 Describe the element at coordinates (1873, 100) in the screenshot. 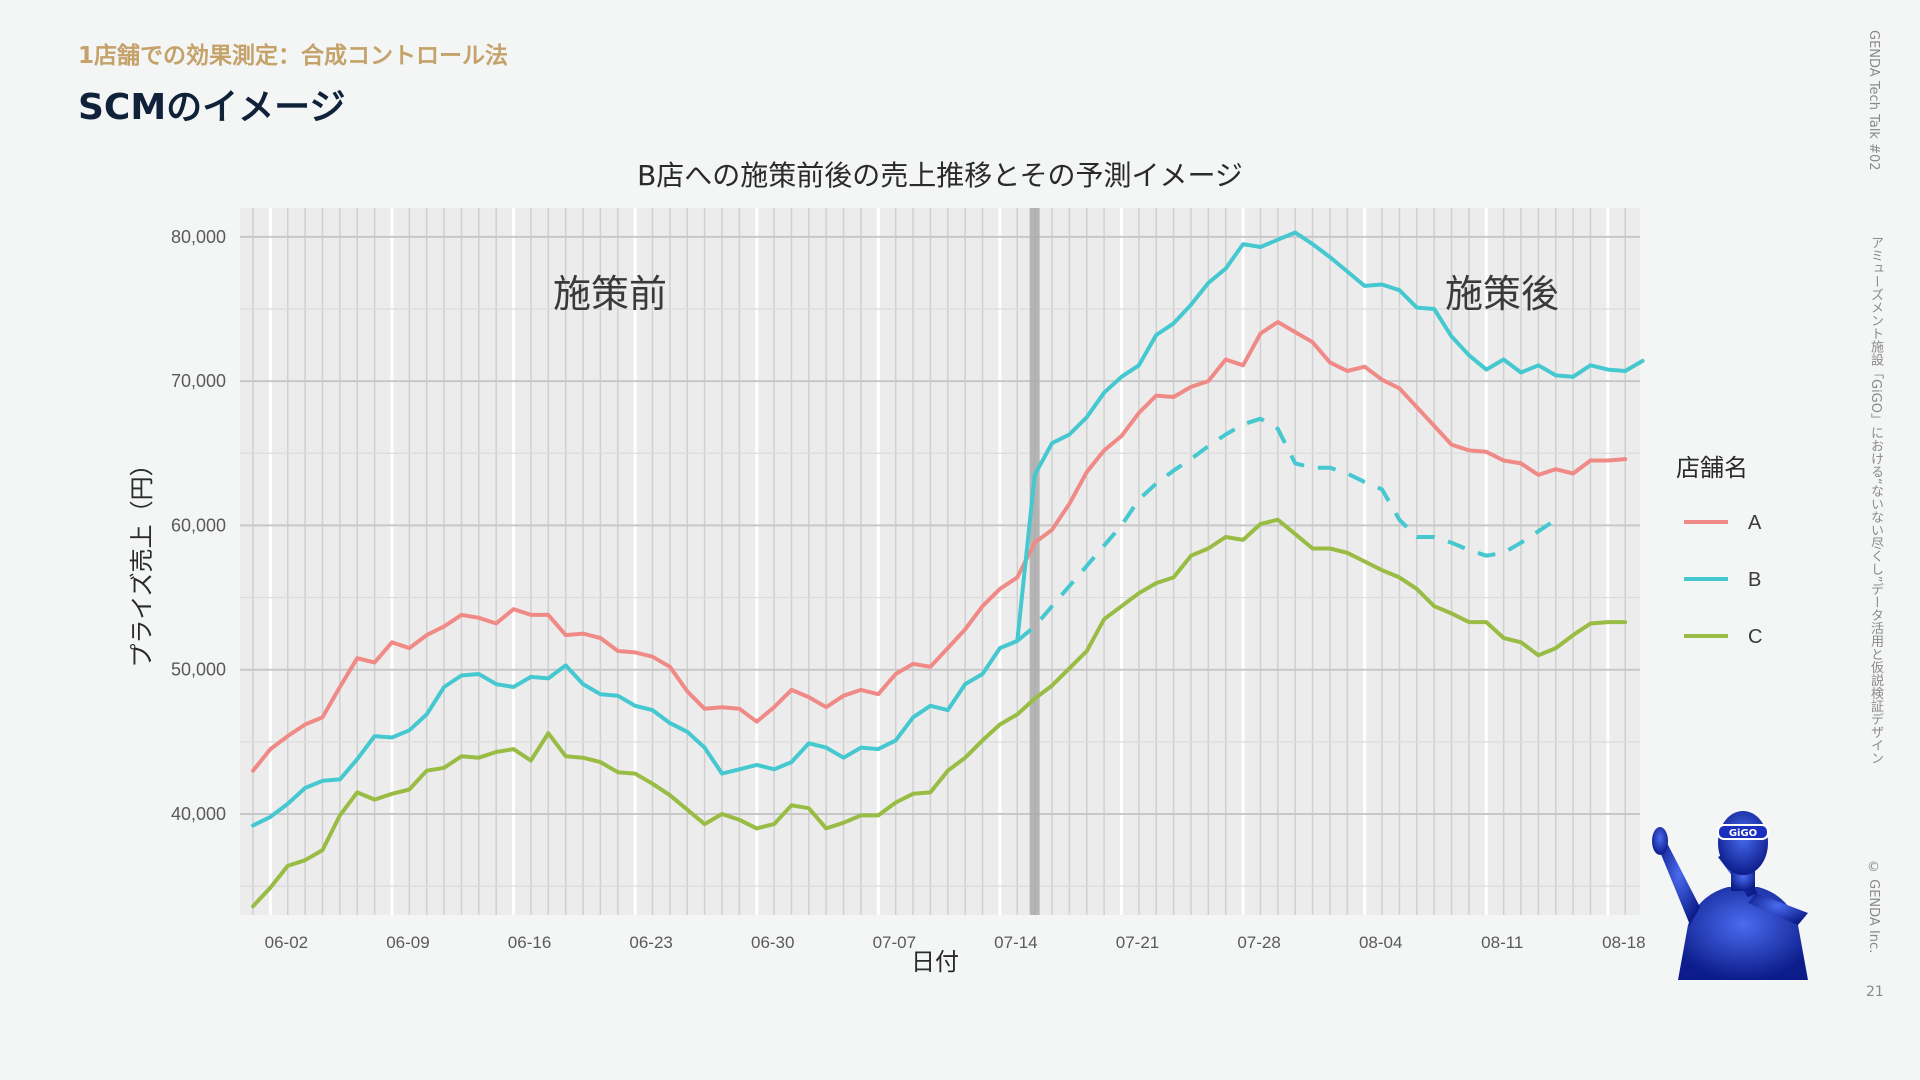

I see `event-name: GENDA Tech Talk #02` at that location.